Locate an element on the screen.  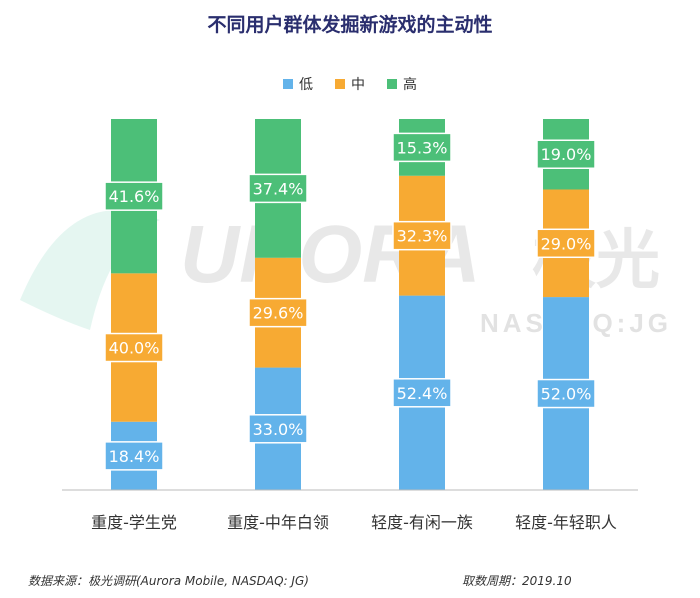
legend-item-mid: 中 is located at coordinates (350, 84).